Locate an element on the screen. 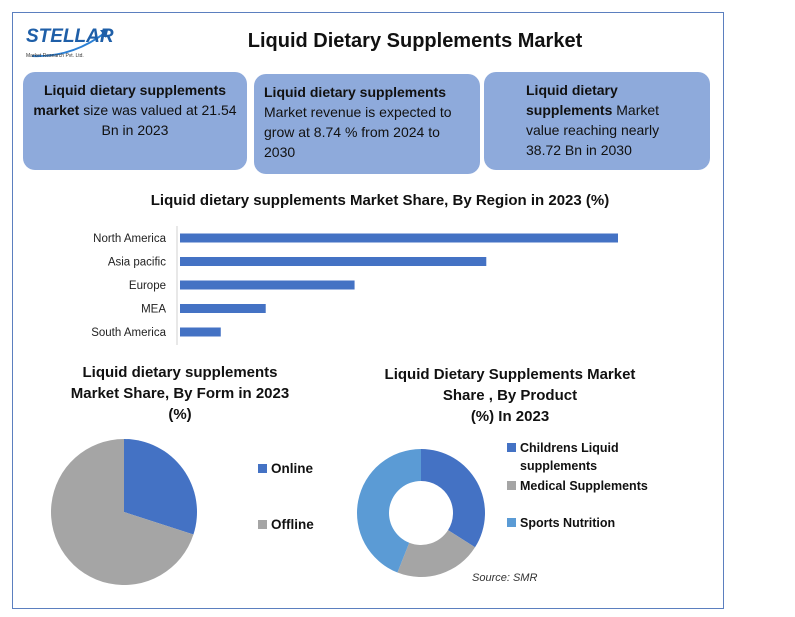 This screenshot has width=795, height=617. logo-tagline: Market Research Pvt. Ltd. is located at coordinates (55, 56).